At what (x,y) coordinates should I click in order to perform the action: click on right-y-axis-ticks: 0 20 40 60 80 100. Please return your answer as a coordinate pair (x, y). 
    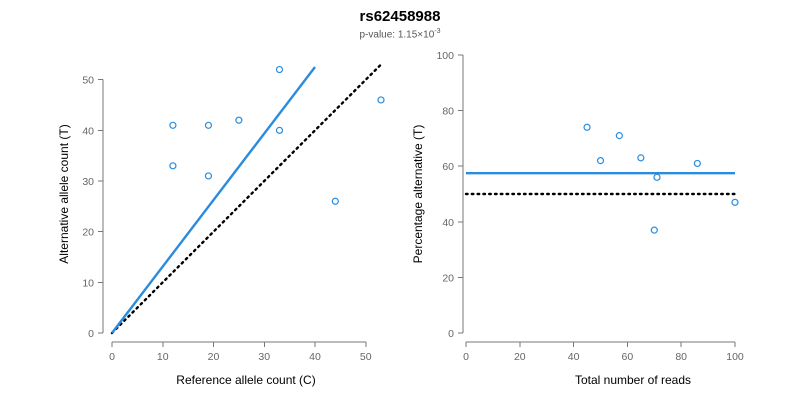
    Looking at the image, I should click on (449, 195).